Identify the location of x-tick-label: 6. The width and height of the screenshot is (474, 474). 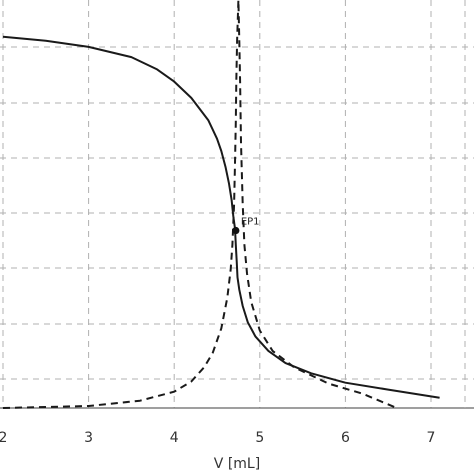
(345, 438).